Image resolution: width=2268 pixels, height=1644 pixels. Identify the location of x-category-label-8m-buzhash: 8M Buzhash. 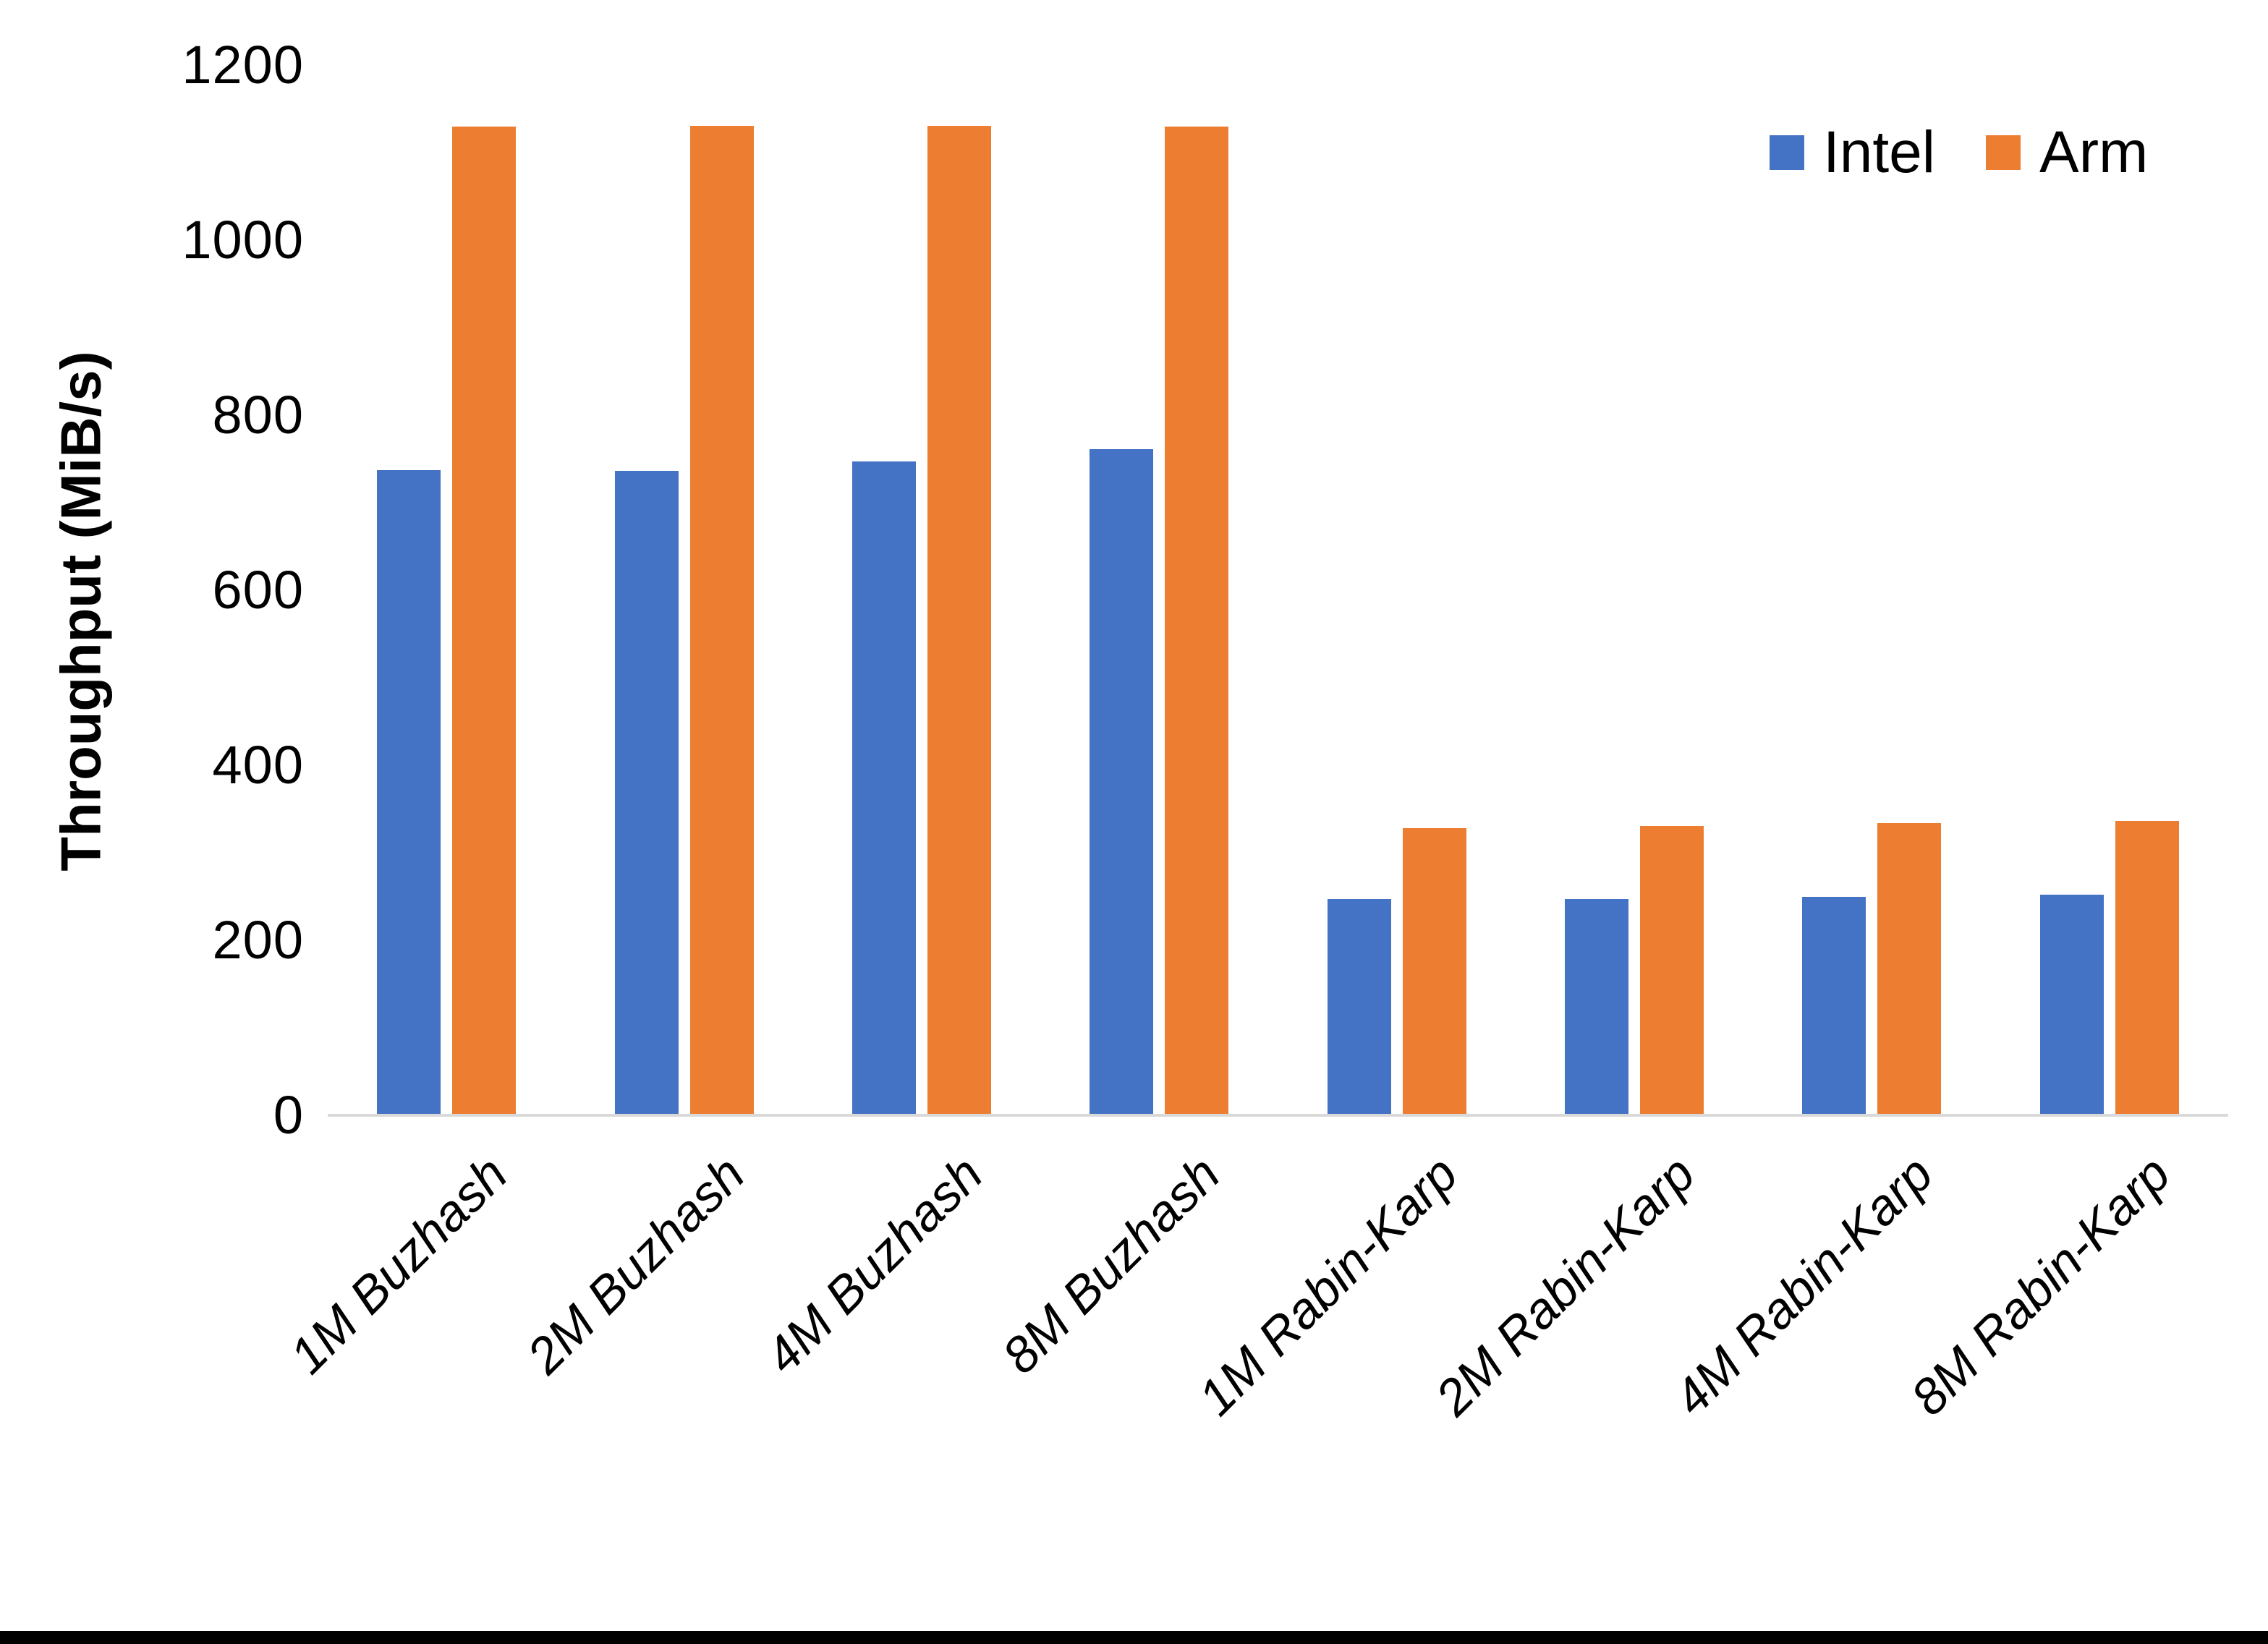
(1111, 1264).